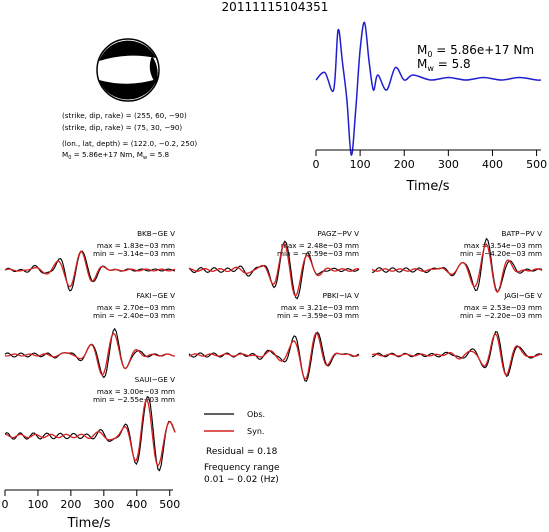  I want to click on stf-x-tick-label: 400, so click(492, 164).